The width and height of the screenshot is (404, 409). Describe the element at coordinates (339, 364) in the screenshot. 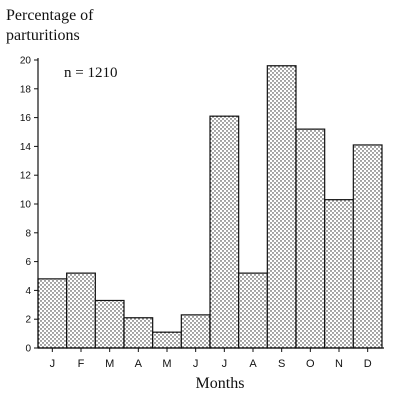

I see `x-tick-label-11: N` at that location.